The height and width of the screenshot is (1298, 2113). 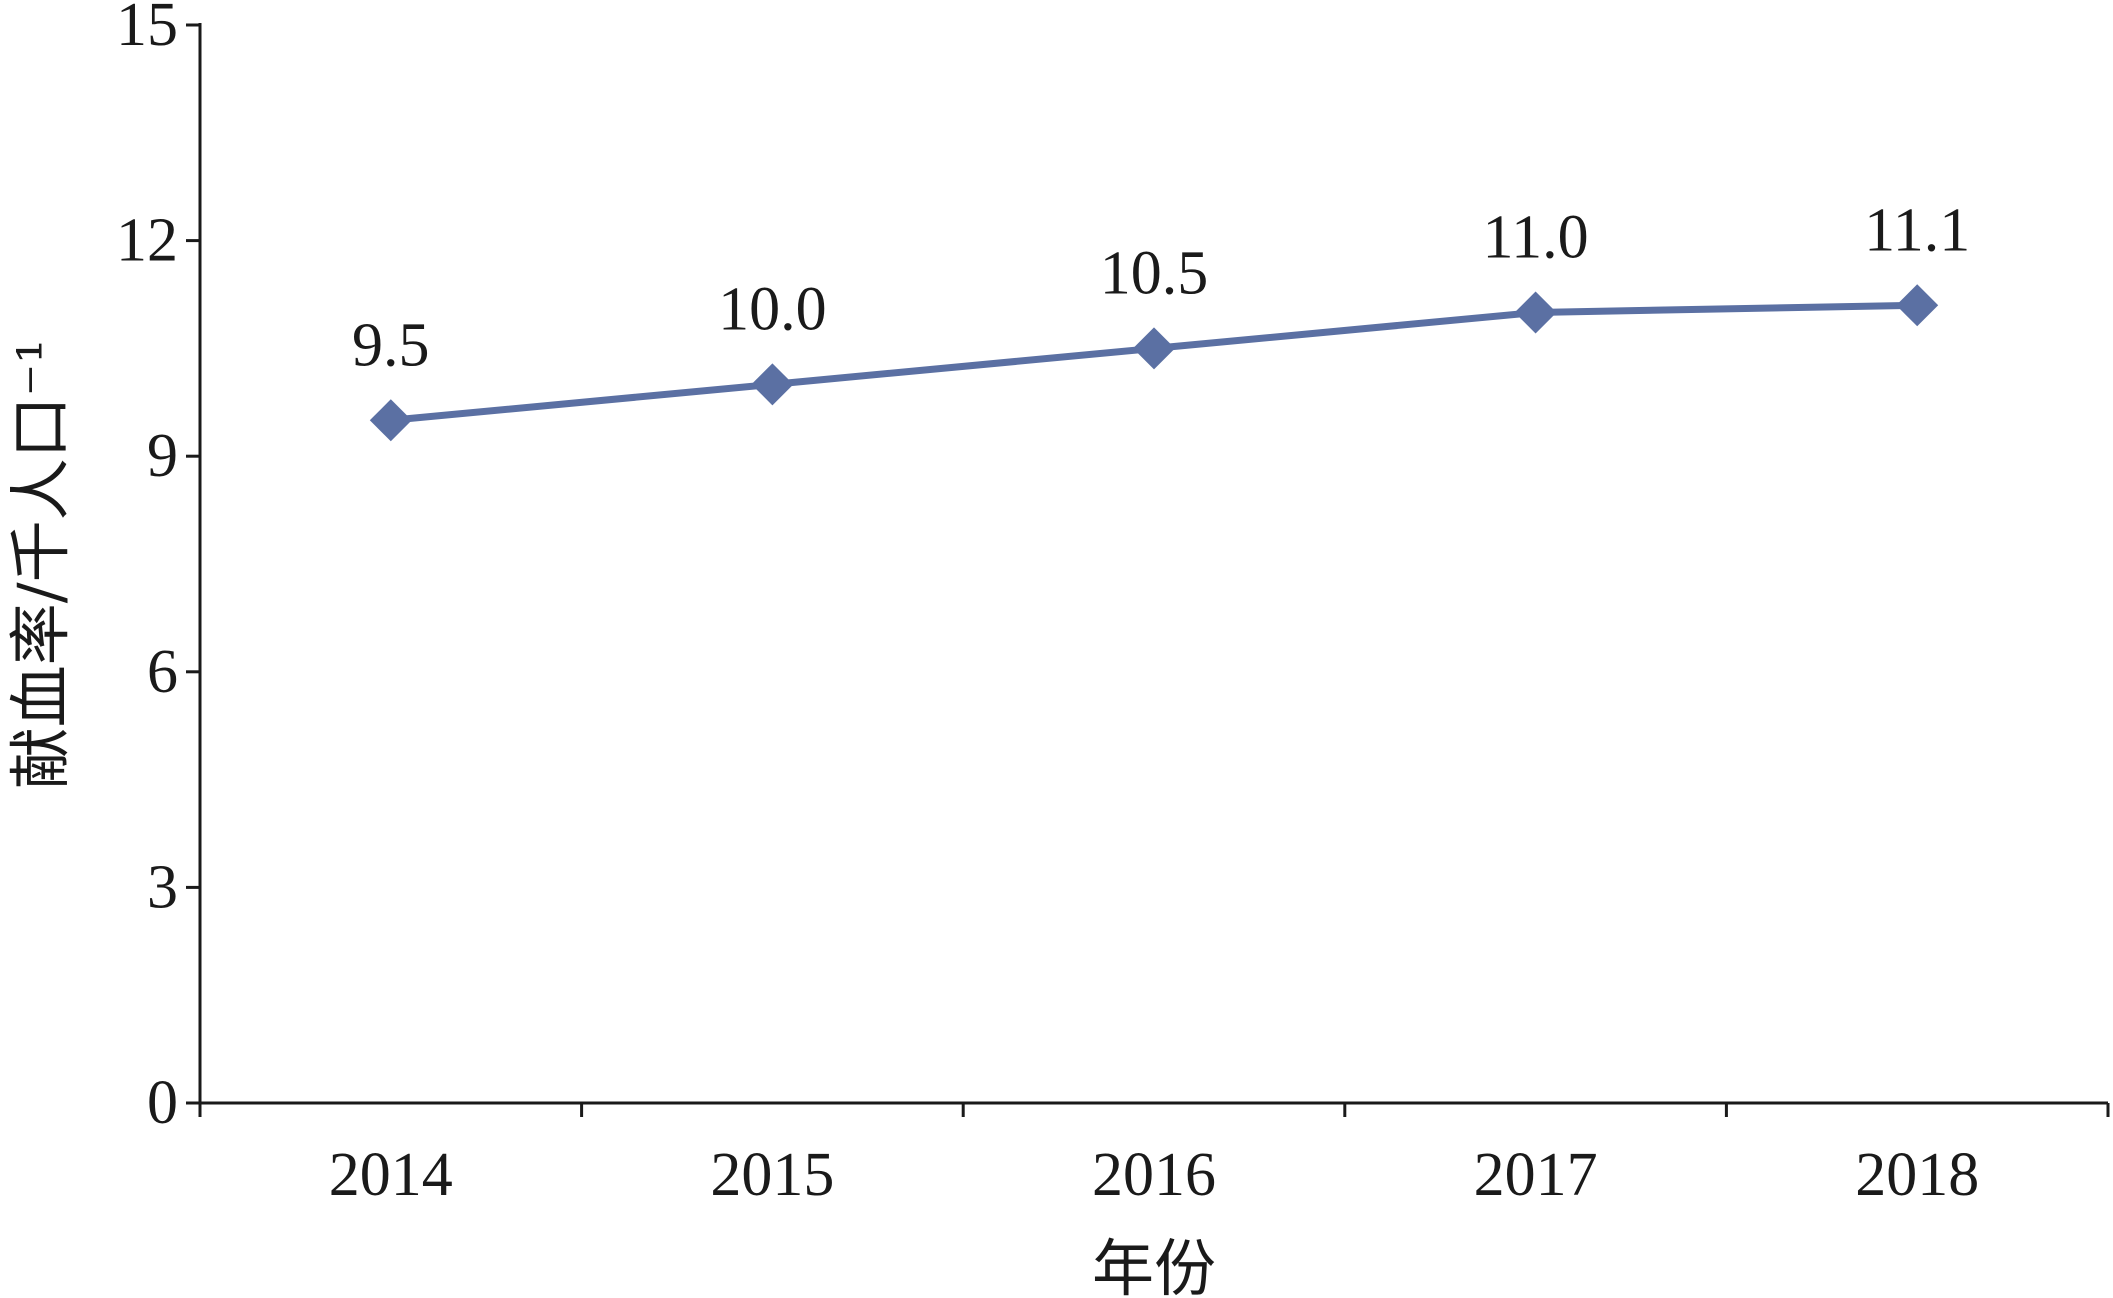 What do you see at coordinates (162, 672) in the screenshot?
I see `y-tick-label: 6` at bounding box center [162, 672].